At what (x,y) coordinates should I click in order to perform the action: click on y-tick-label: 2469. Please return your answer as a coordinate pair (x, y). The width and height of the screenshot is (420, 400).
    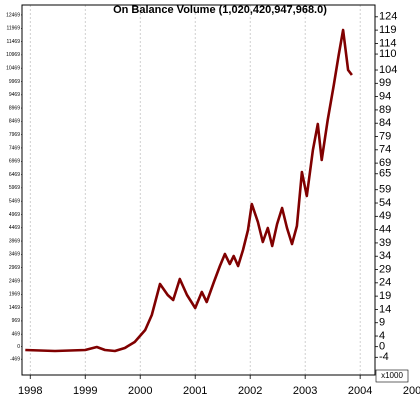
    Looking at the image, I should click on (14, 281).